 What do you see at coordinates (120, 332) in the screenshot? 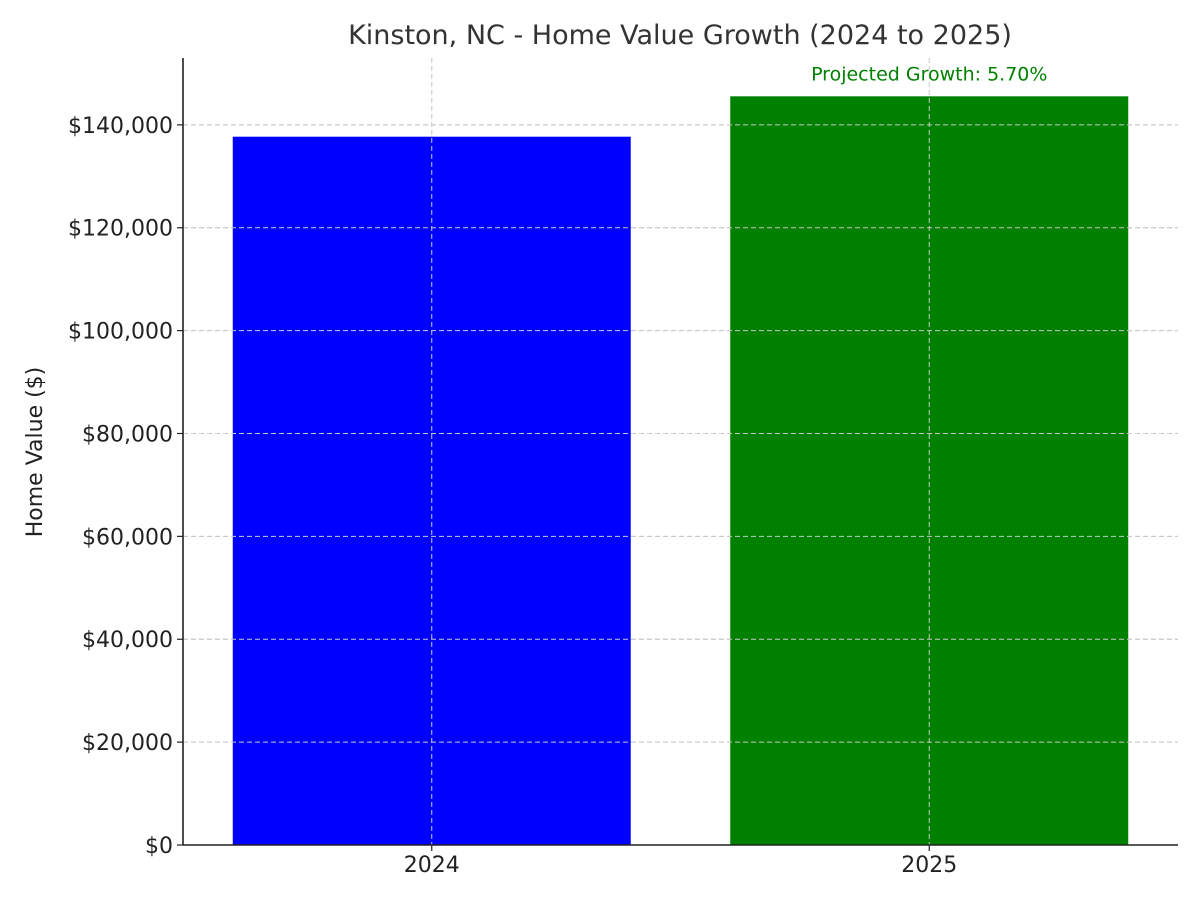
I see `y-tick-label: $100,000` at bounding box center [120, 332].